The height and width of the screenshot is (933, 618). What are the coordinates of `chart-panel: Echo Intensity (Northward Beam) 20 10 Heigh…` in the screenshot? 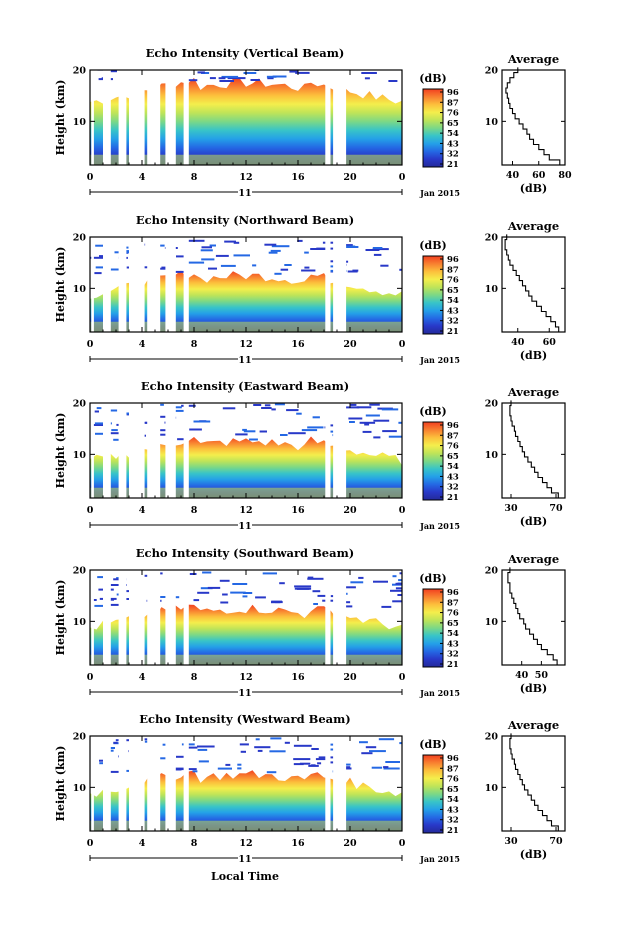 It's located at (310, 289).